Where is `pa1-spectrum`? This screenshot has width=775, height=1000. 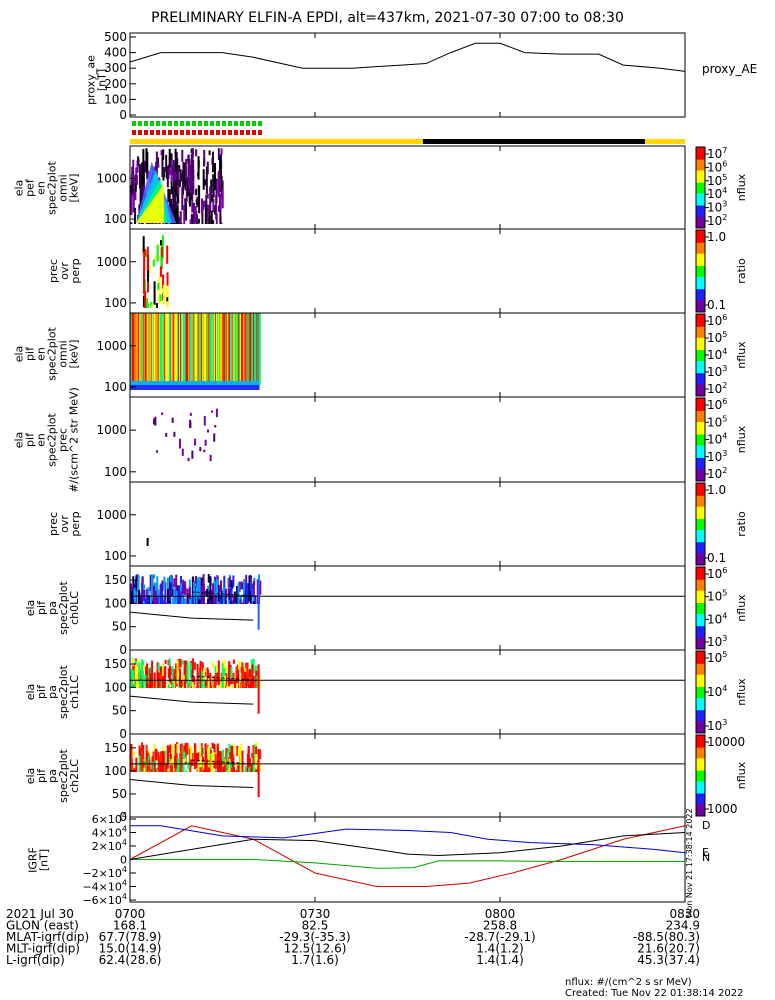
pa1-spectrum is located at coordinates (195, 673).